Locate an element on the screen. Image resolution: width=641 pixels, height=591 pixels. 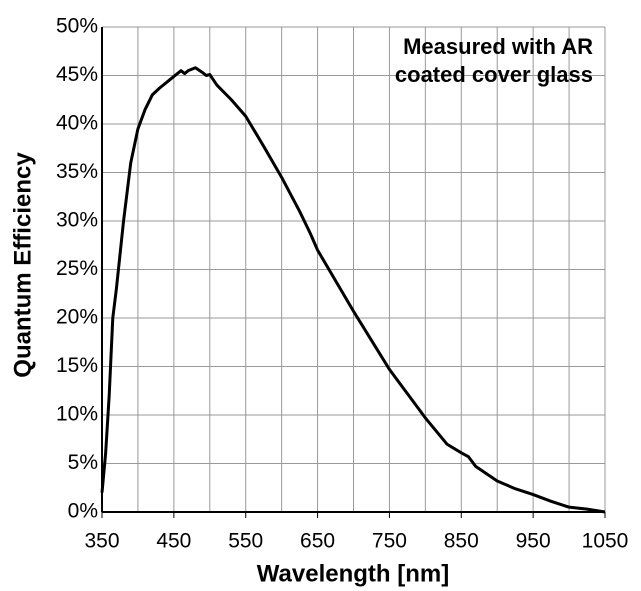
y-tick-label: 25% is located at coordinates (77, 268).